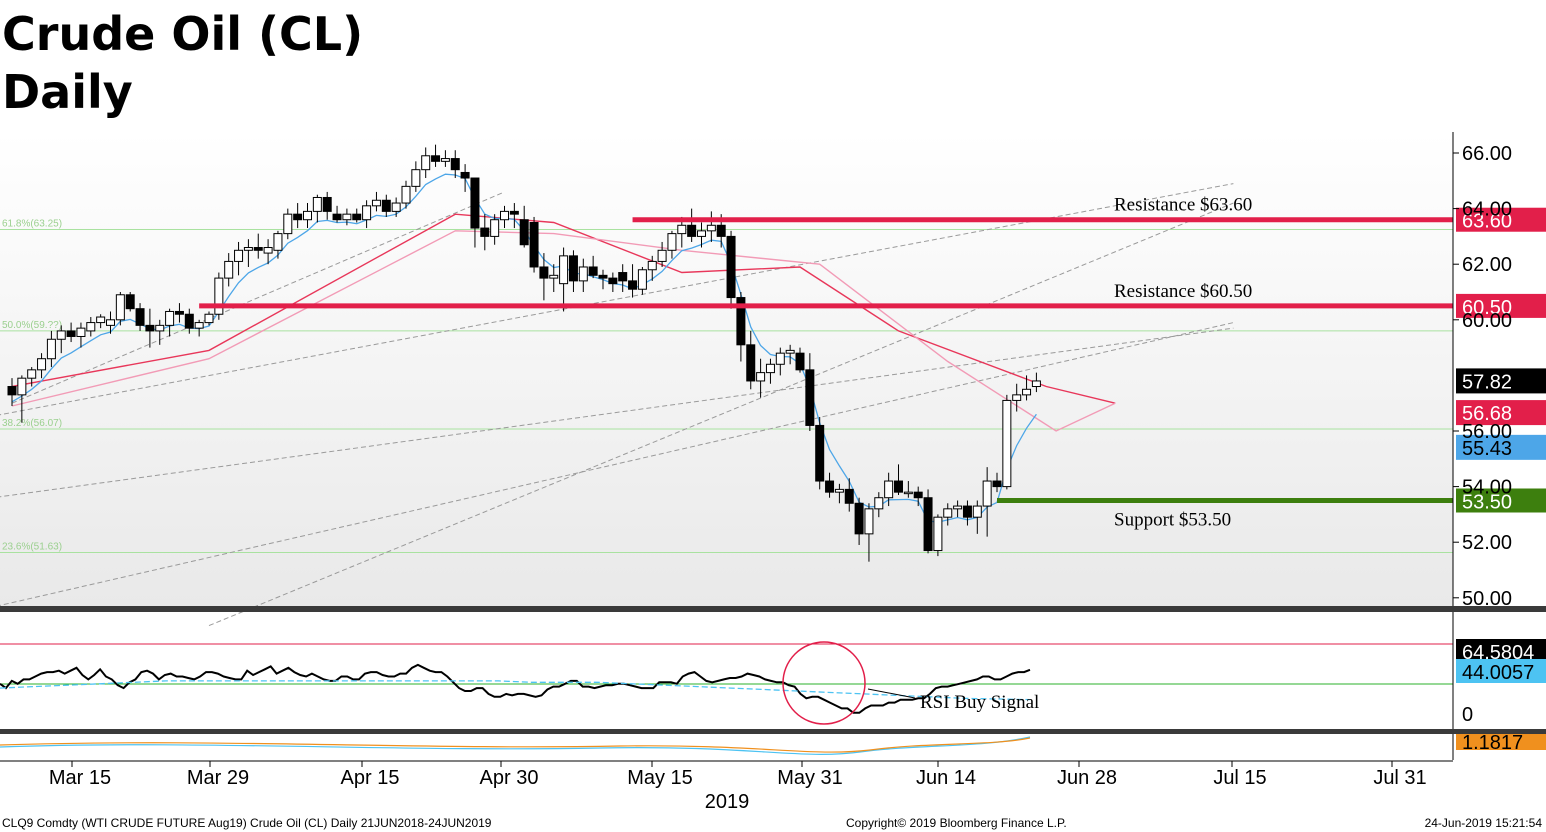 This screenshot has height=832, width=1546. Describe the element at coordinates (773, 731) in the screenshot. I see `panel-separator` at that location.